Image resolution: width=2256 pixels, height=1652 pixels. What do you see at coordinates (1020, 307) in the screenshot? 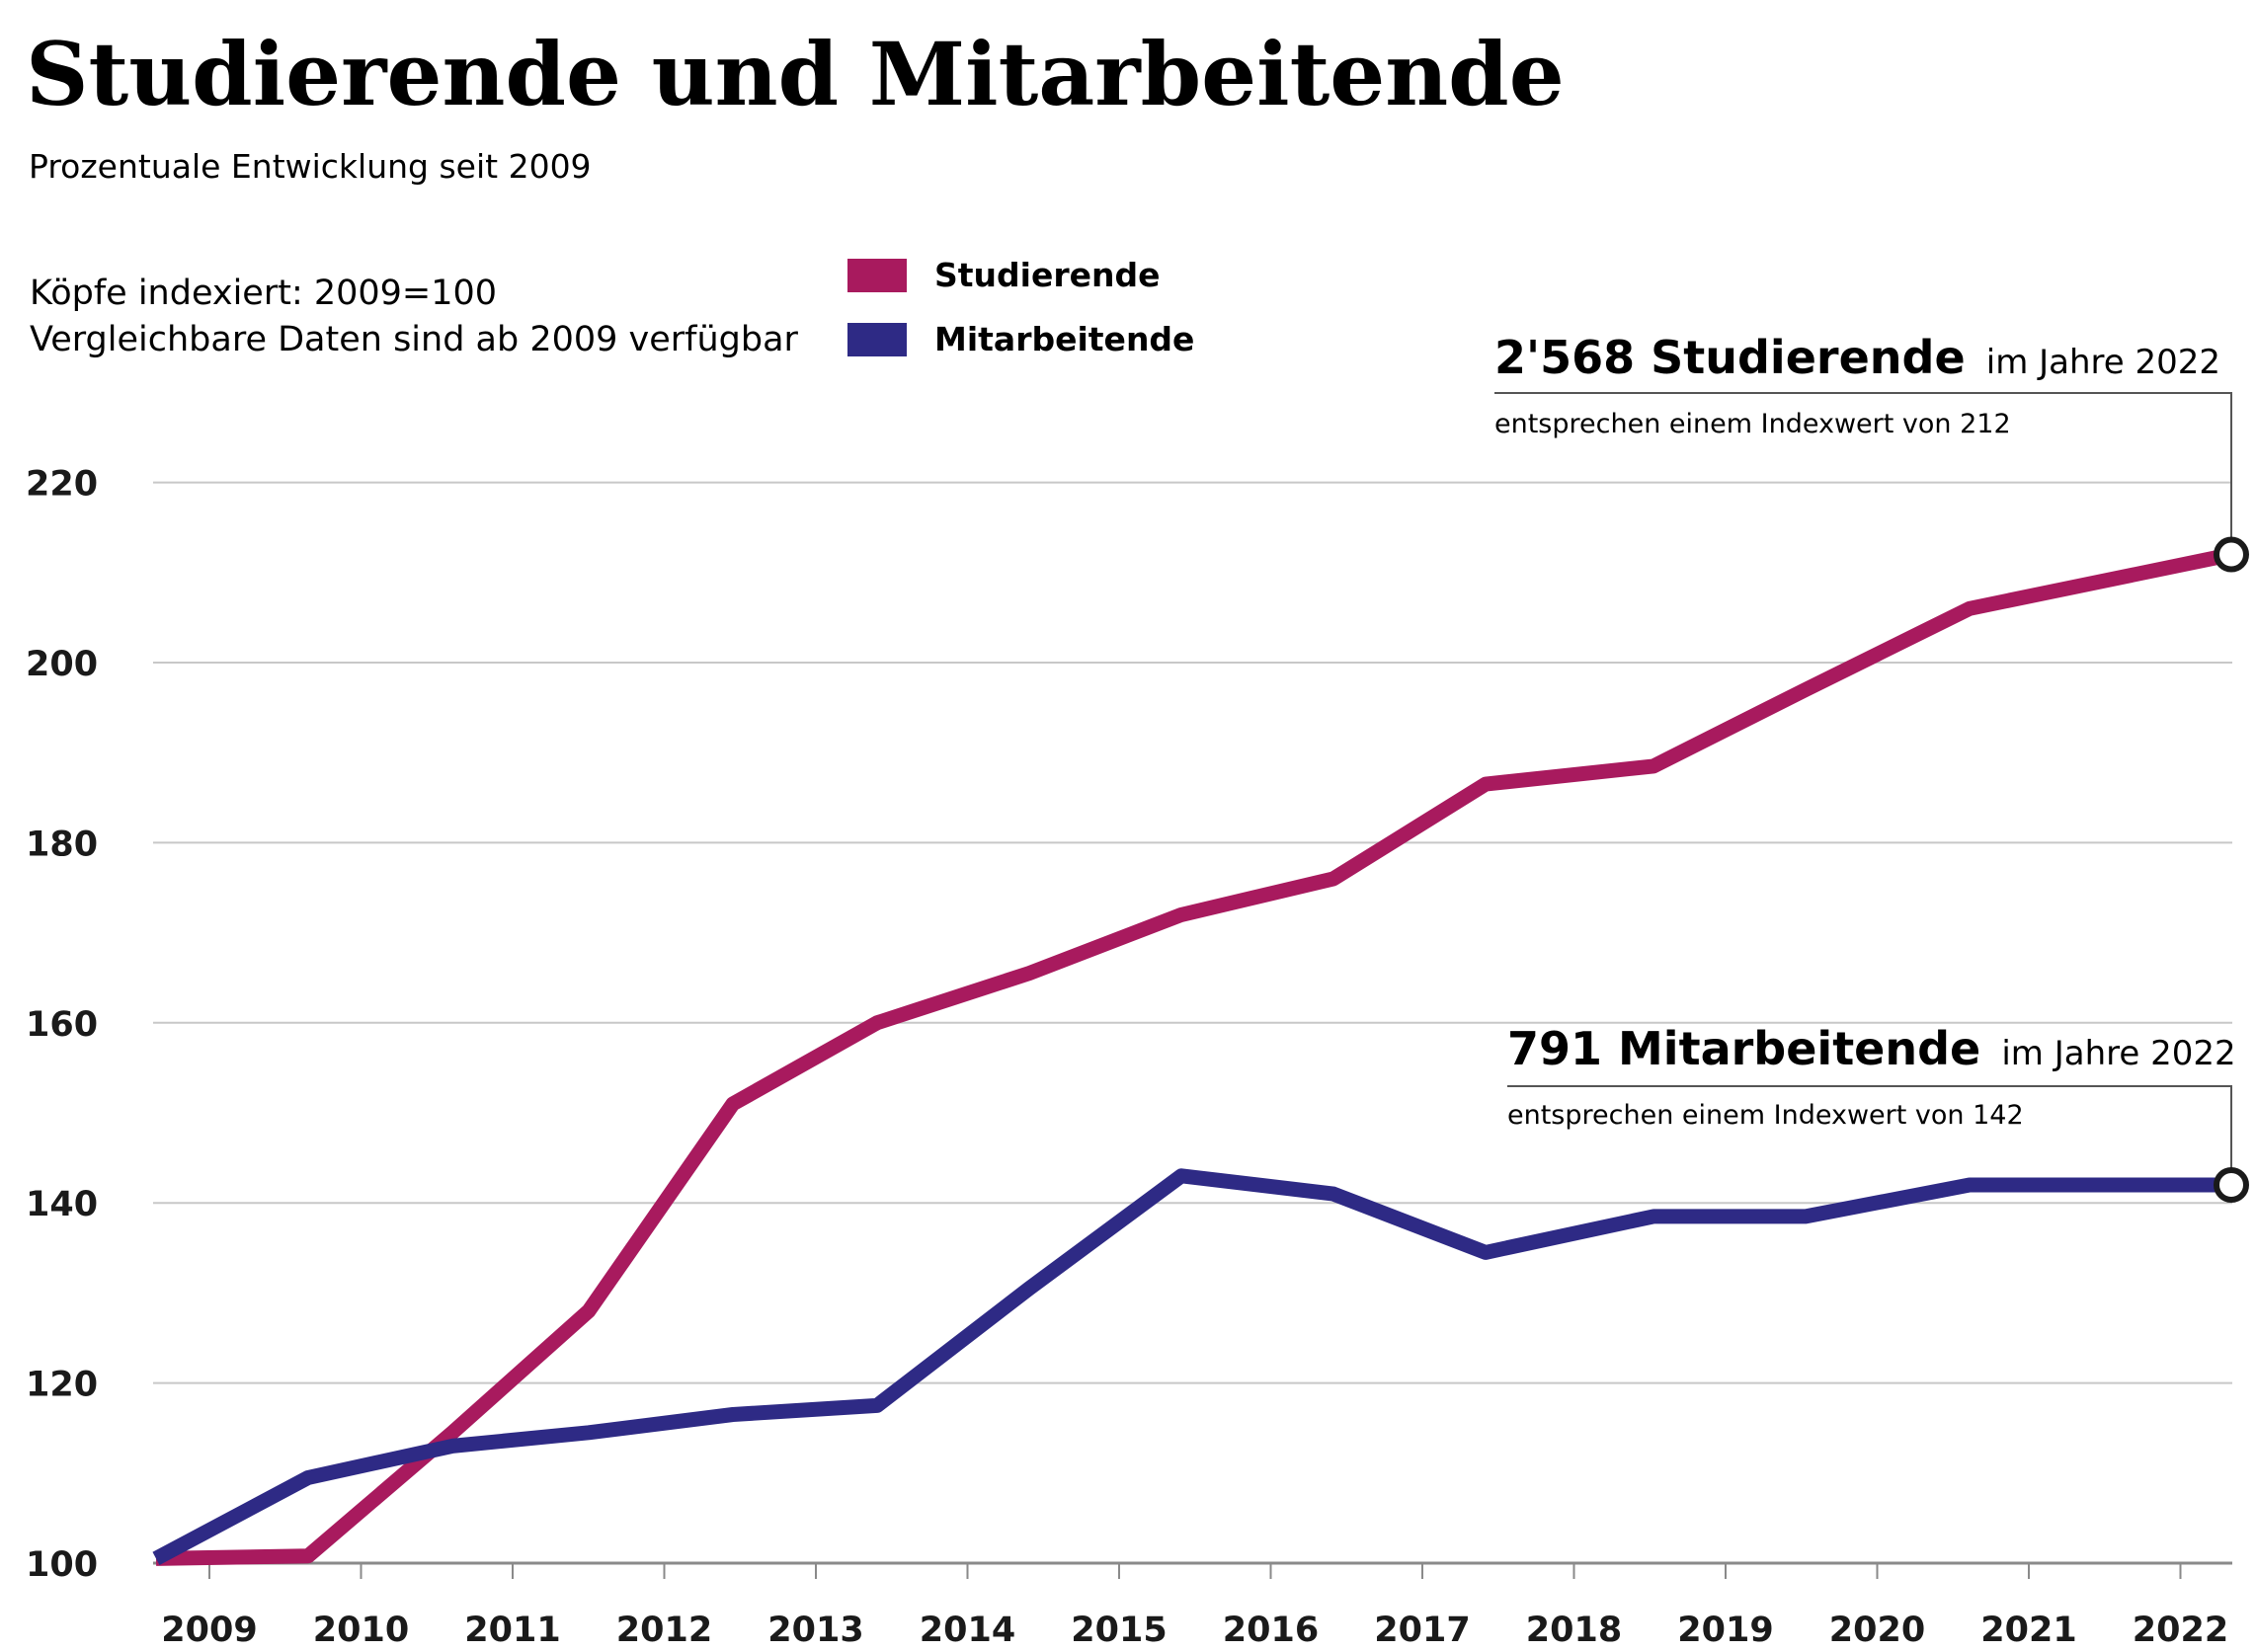
I see `legend: Studierende Mitarbeitende` at bounding box center [1020, 307].